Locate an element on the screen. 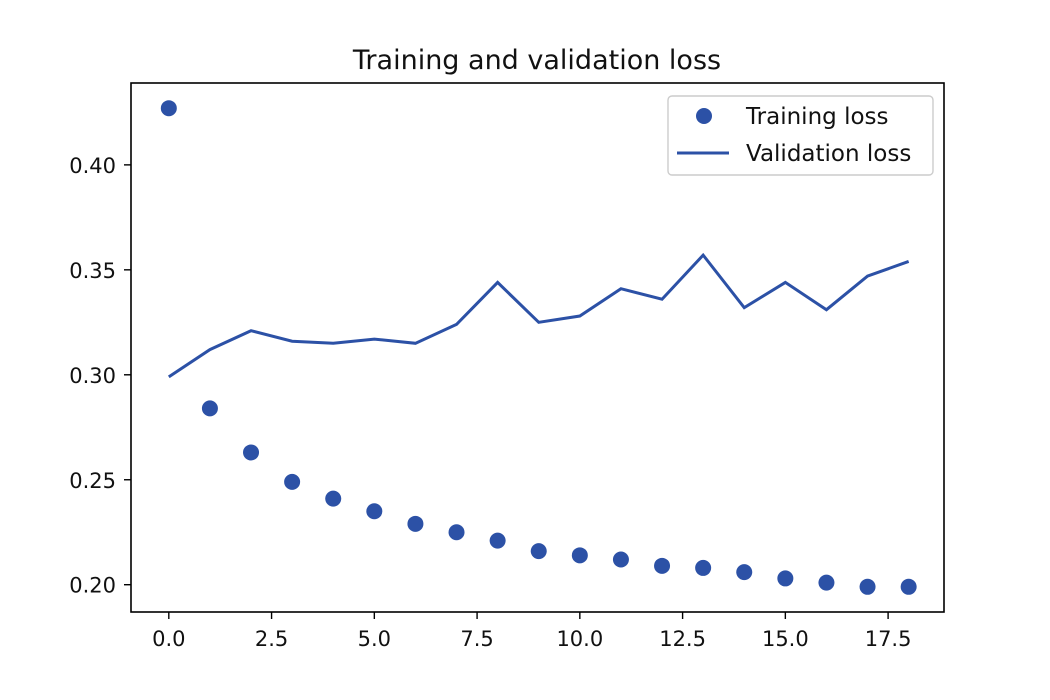 The height and width of the screenshot is (700, 1050). y-axis: 0.20 0.25 0.30 0.35 0.40 is located at coordinates (100, 376).